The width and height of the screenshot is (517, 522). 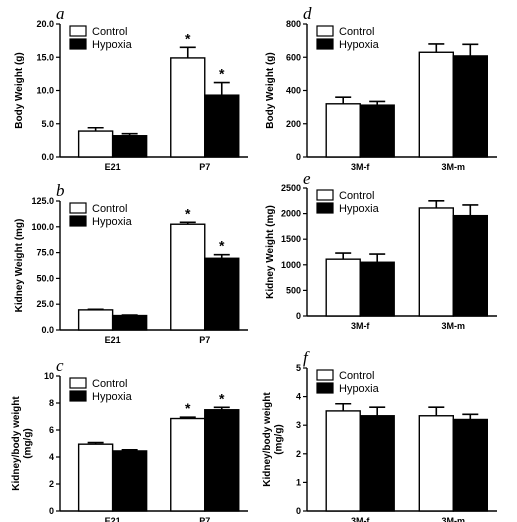 What do you see at coordinates (60, 190) in the screenshot?
I see `panel-letter: b` at bounding box center [60, 190].